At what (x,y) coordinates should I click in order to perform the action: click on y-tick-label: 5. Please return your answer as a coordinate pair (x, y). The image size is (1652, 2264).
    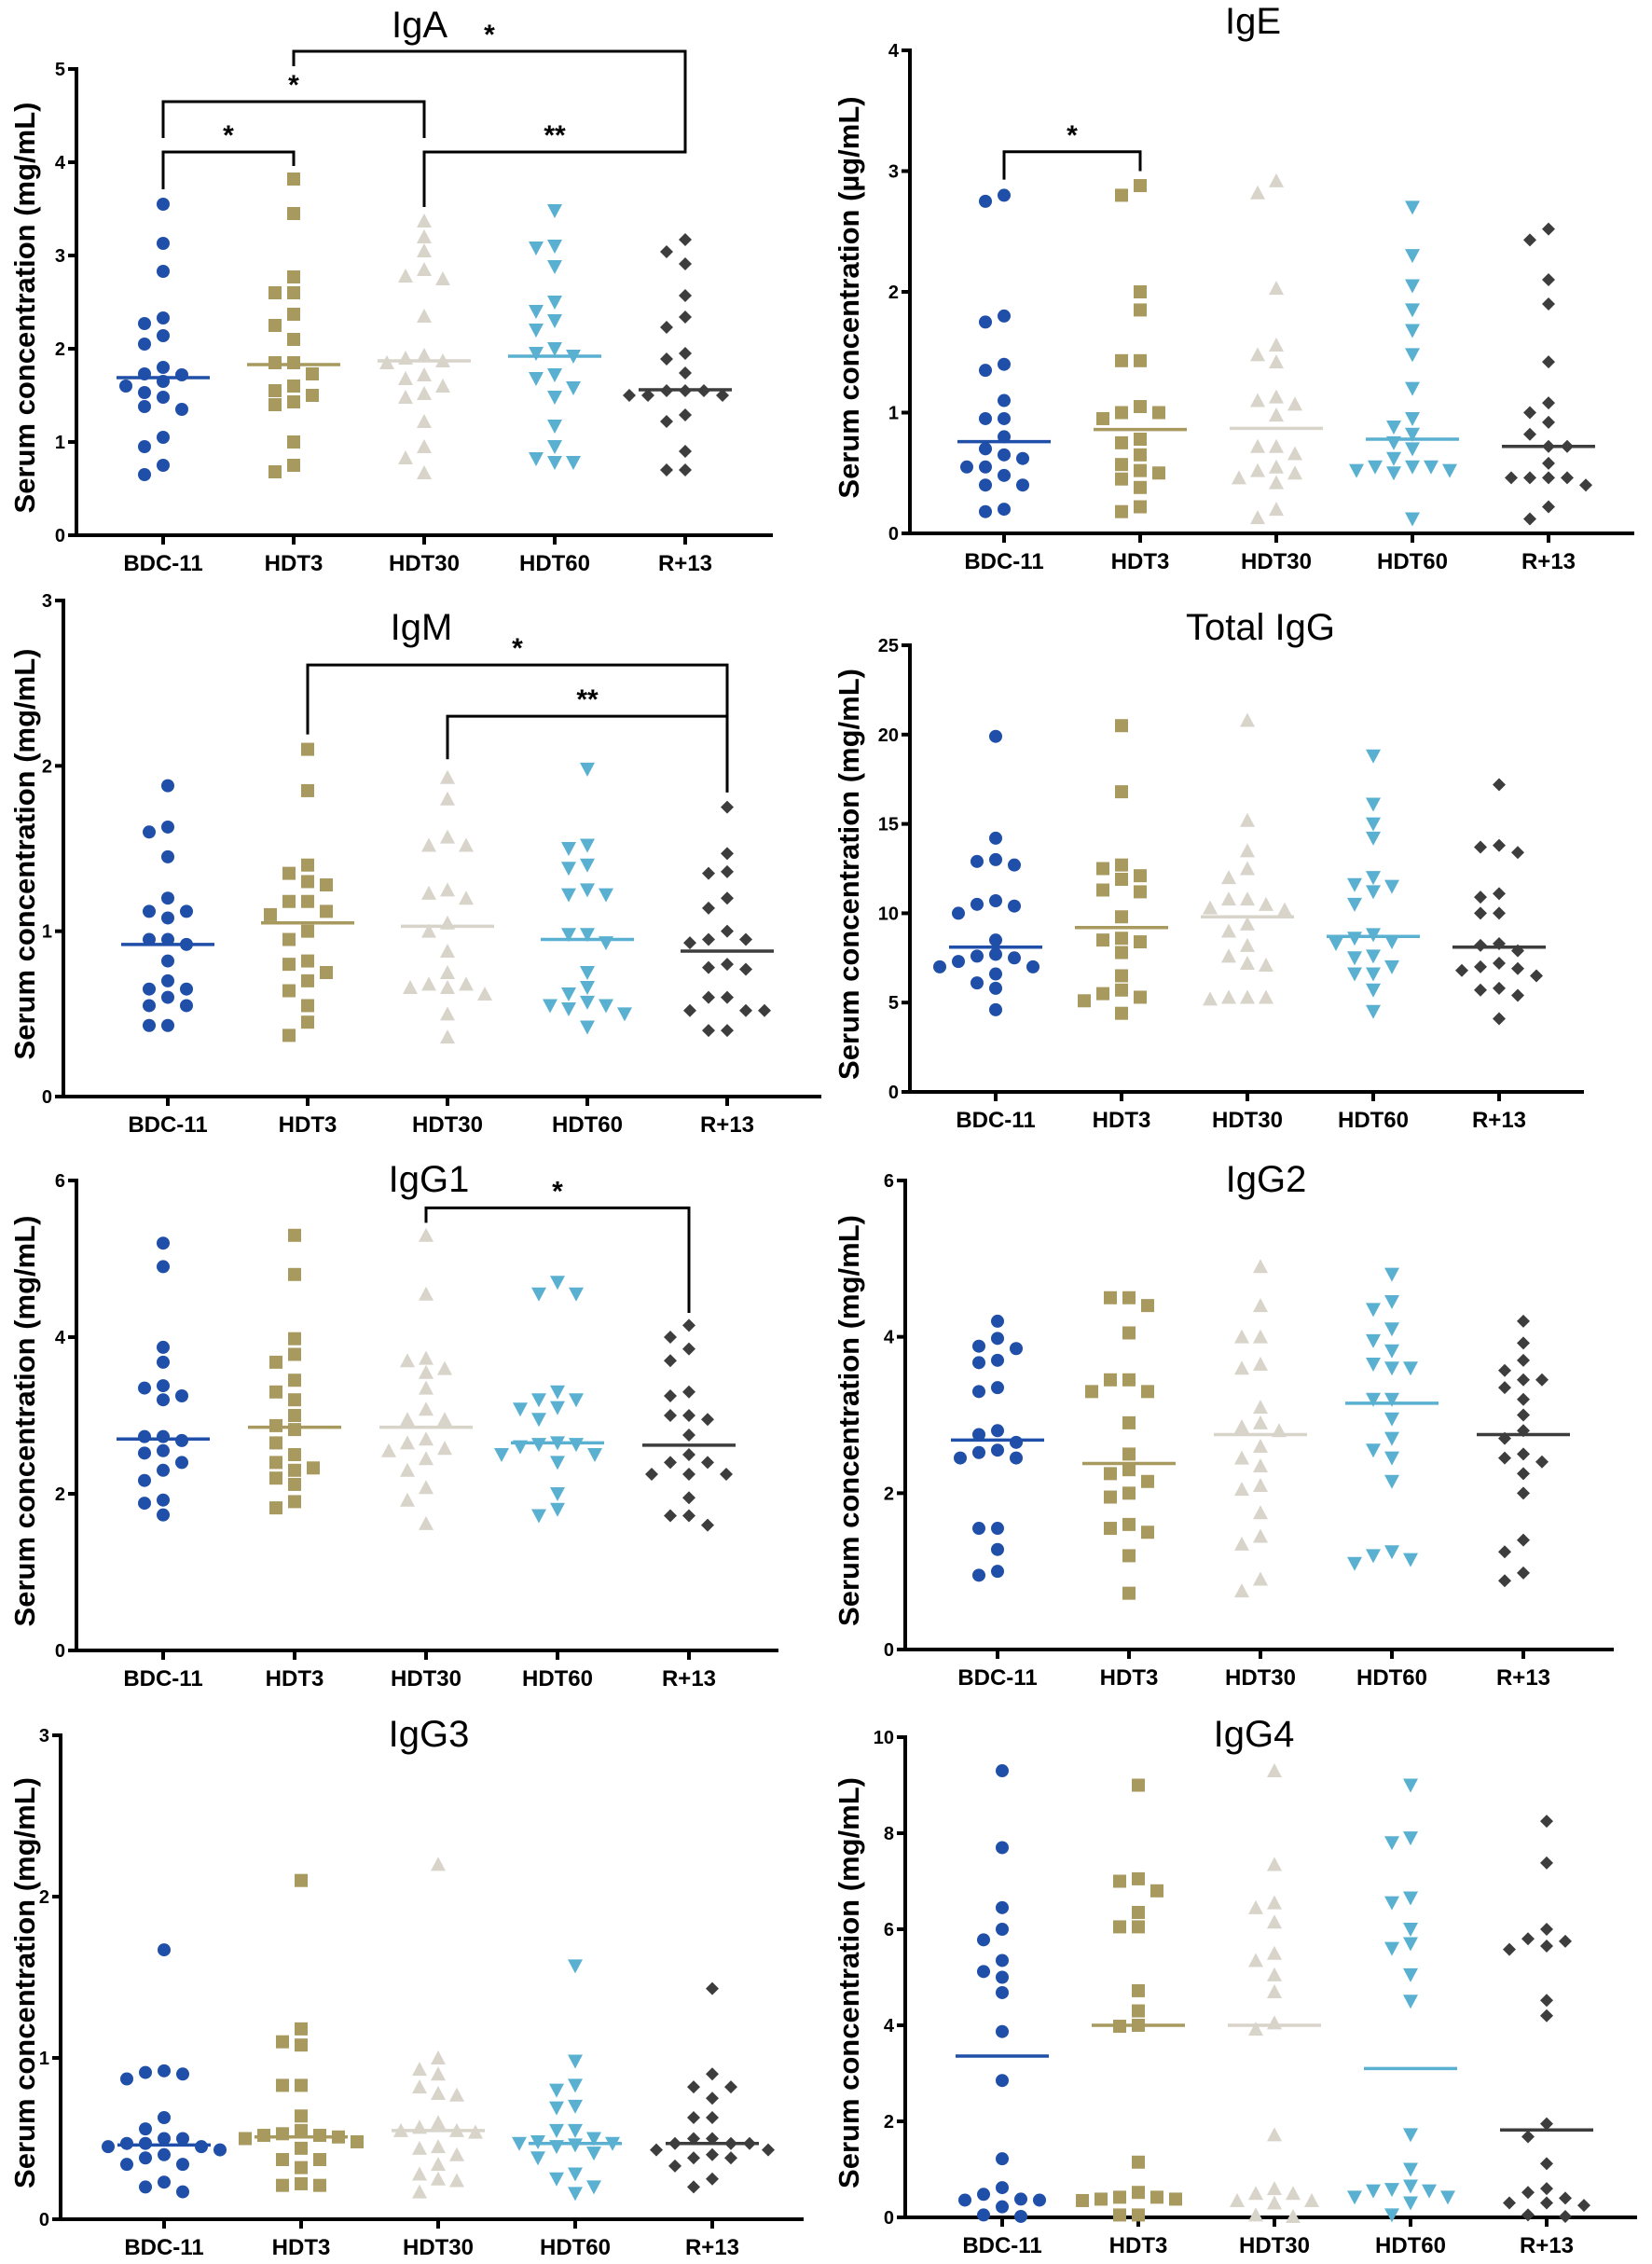
    Looking at the image, I should click on (60, 70).